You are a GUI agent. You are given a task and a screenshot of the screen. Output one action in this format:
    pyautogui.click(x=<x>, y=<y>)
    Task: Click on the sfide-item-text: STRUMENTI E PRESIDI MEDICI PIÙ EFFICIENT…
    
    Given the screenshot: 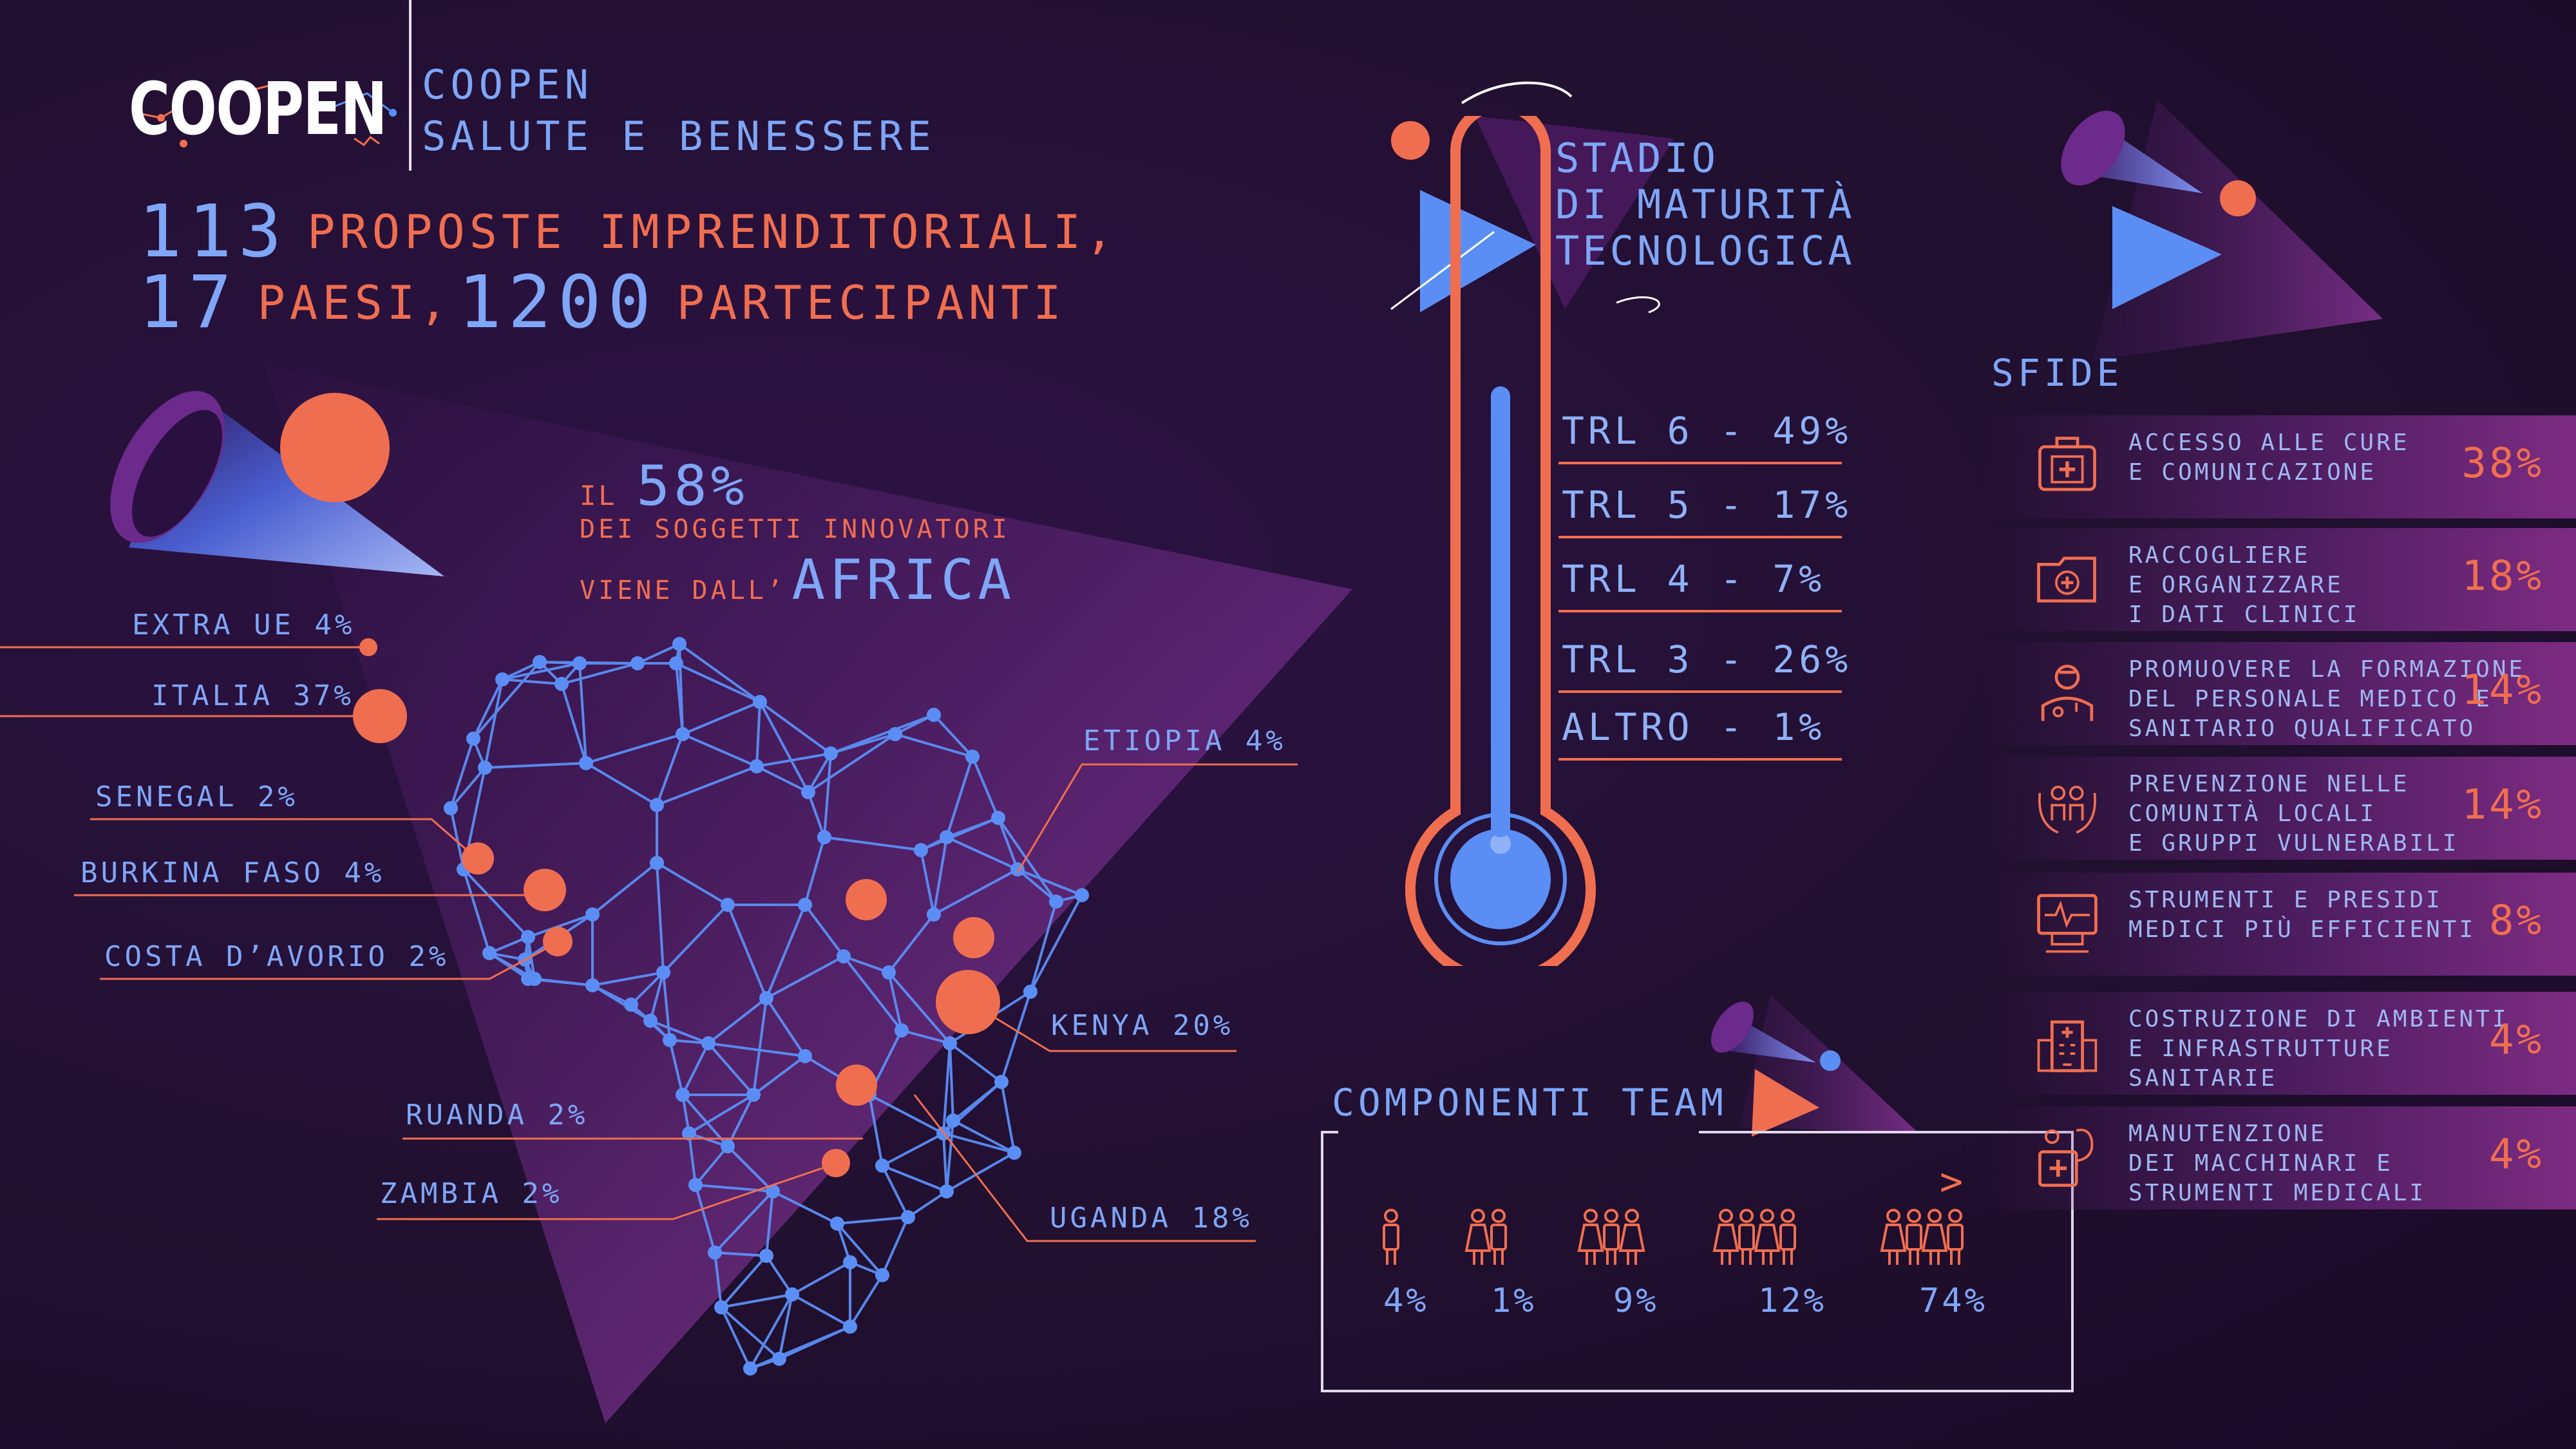 What is the action you would take?
    pyautogui.click(x=2302, y=915)
    